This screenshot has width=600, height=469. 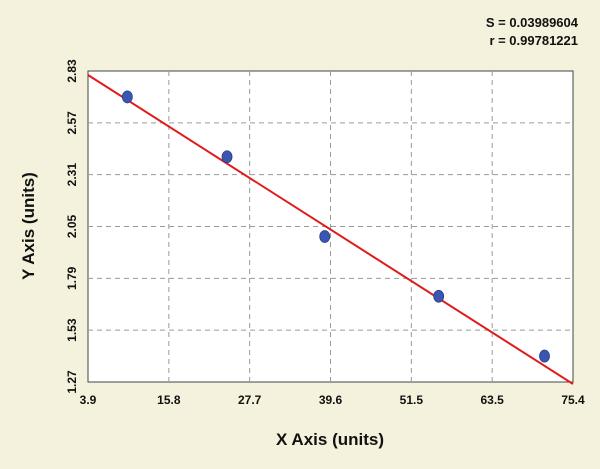 I want to click on x-tick-label: 3.9, so click(x=88, y=400).